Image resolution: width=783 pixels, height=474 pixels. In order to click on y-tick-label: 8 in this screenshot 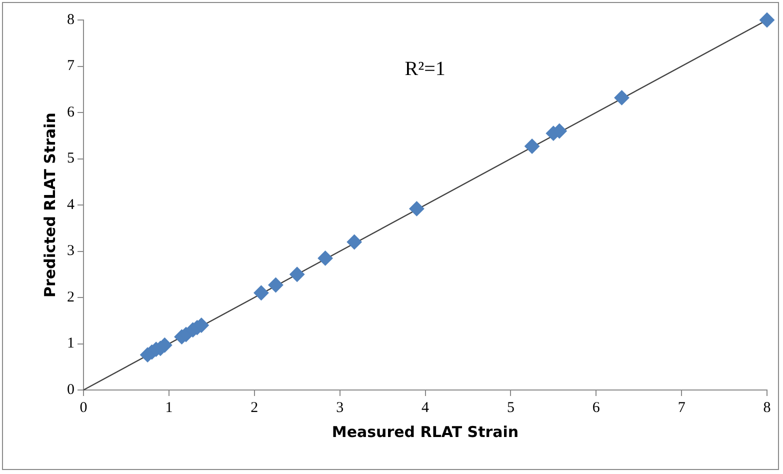, I will do `click(70, 20)`.